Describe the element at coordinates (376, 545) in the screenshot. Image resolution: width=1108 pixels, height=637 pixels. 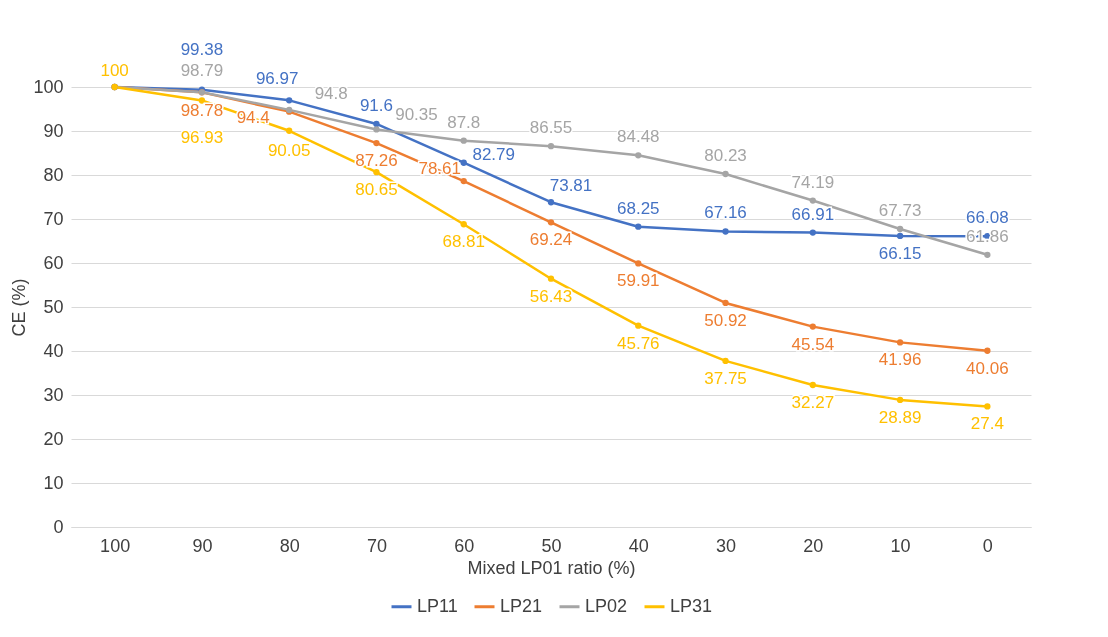
I see `x-tick-label: 70` at that location.